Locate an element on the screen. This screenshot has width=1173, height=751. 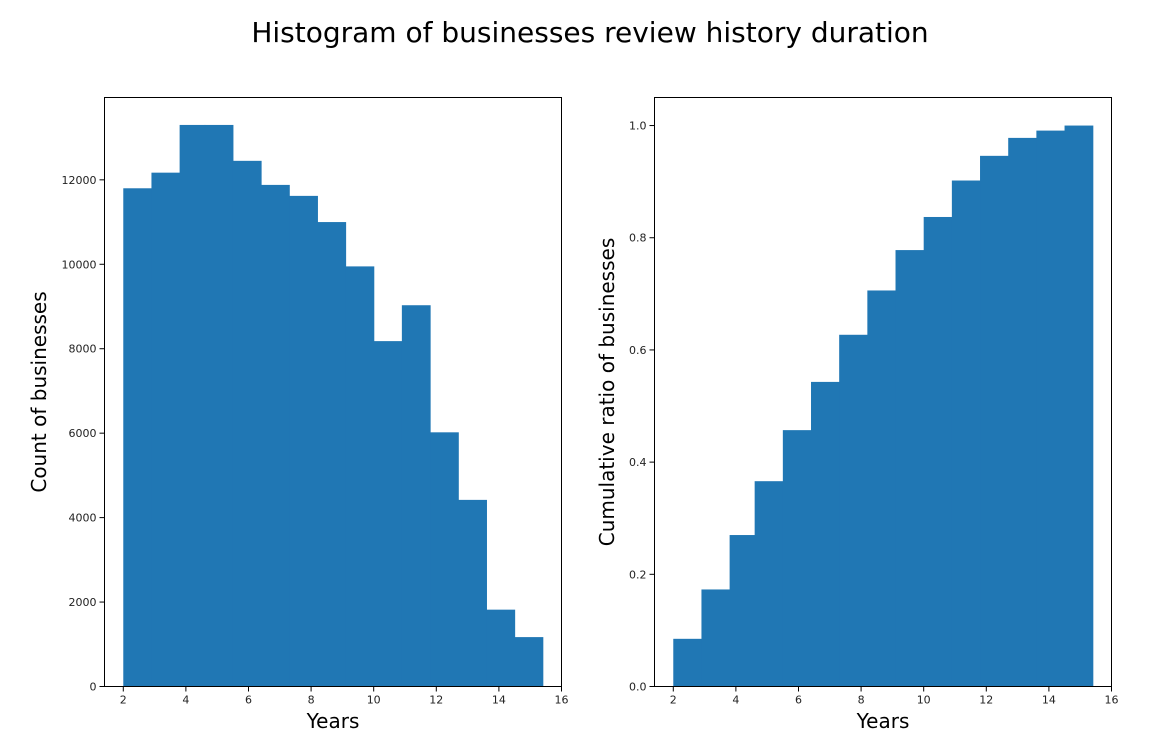
count-y-tick-label: 10000 is located at coordinates (79, 264).